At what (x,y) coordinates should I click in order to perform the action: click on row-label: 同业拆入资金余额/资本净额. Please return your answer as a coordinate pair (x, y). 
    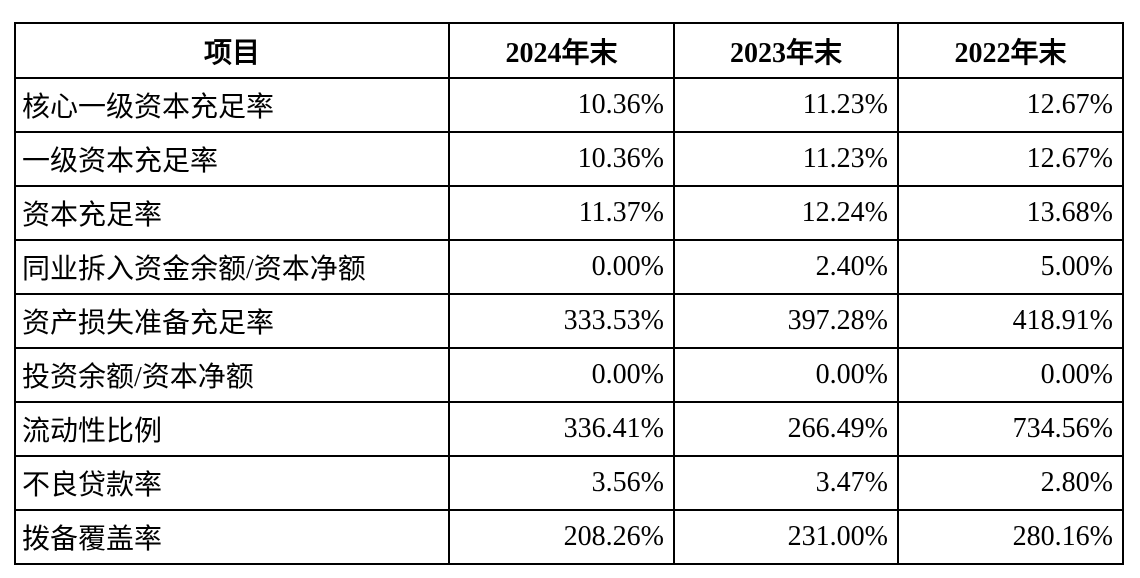
    Looking at the image, I should click on (232, 267).